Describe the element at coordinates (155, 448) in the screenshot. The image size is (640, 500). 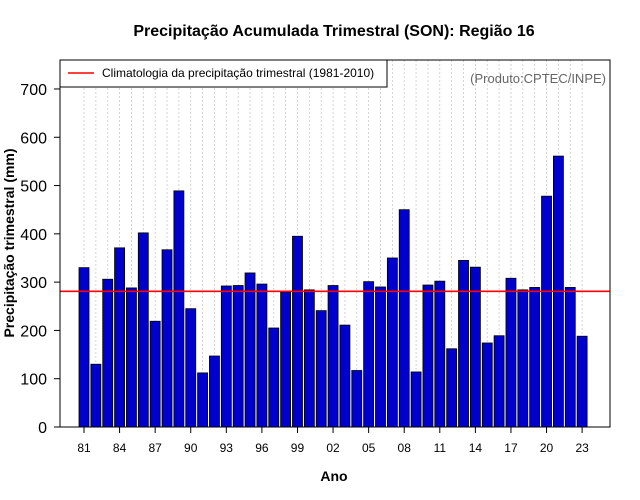
I see `x-tick-label: 87` at that location.